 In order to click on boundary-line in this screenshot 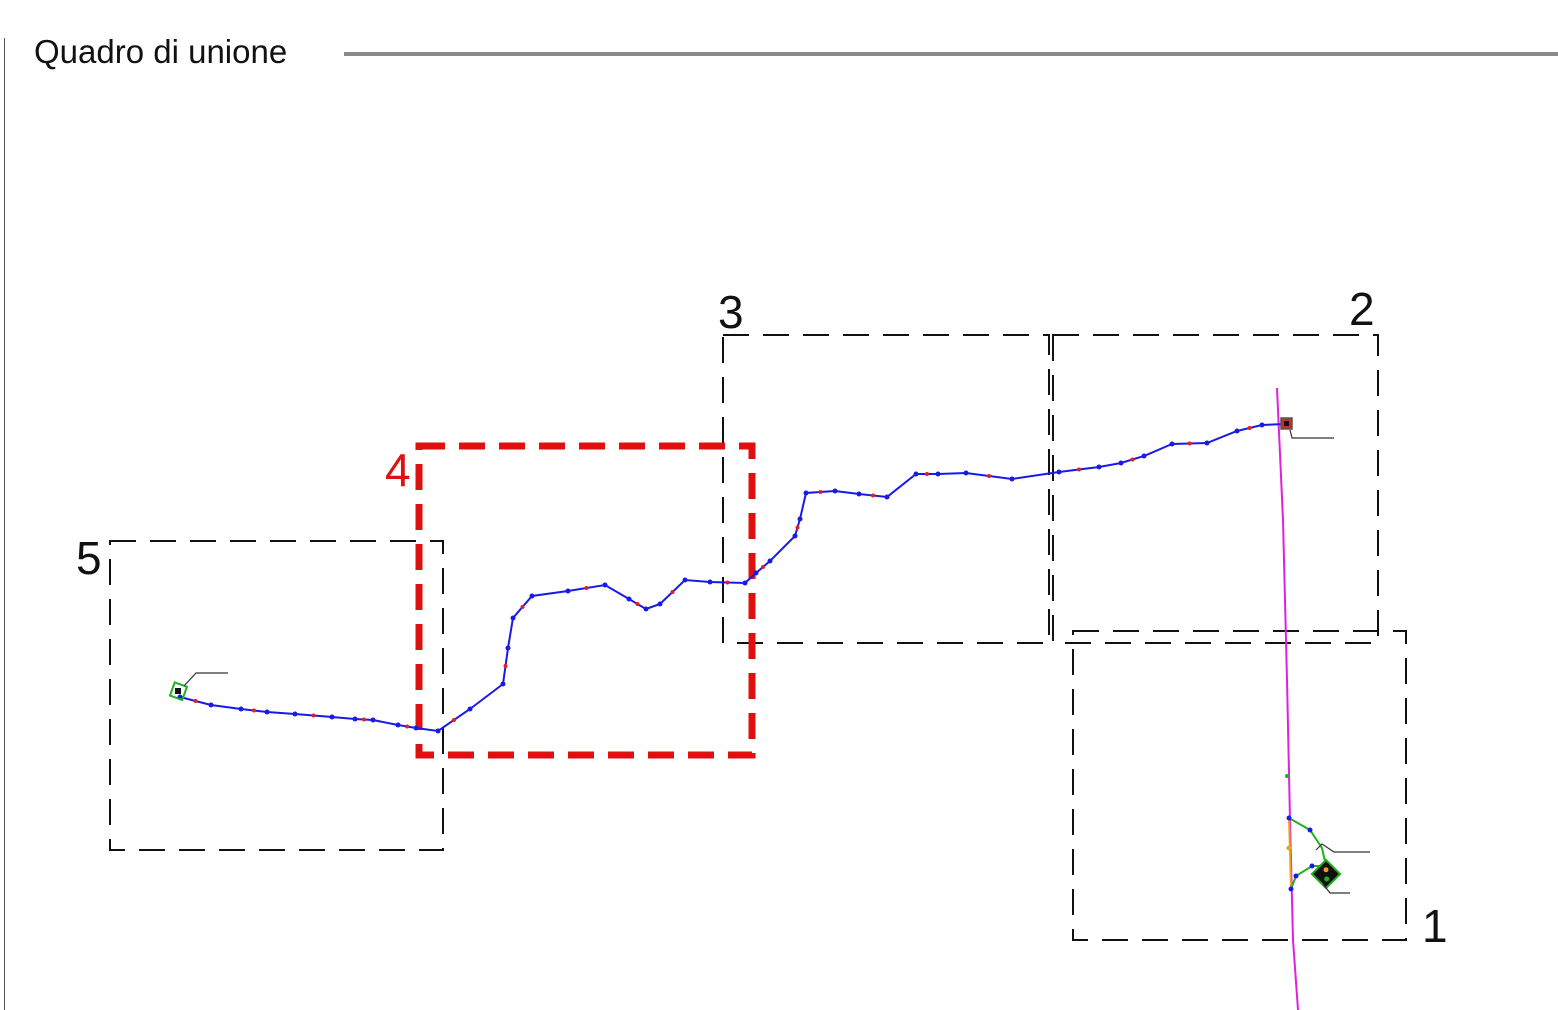, I will do `click(1287, 698)`.